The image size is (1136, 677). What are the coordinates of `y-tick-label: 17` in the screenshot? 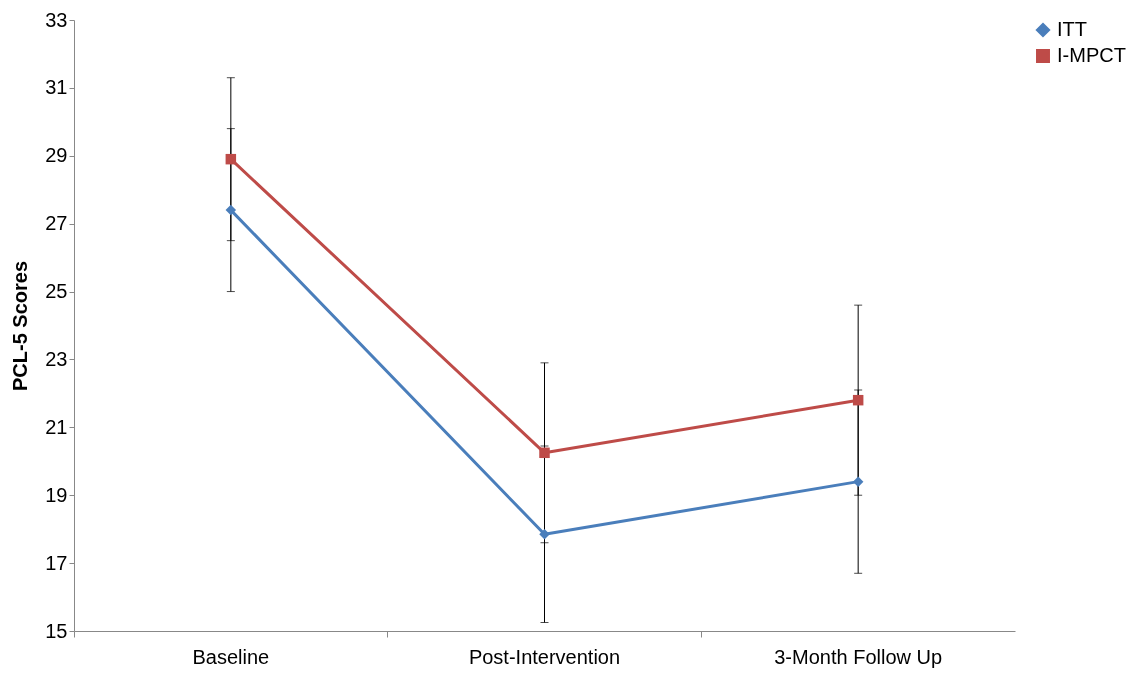 It's located at (56, 562).